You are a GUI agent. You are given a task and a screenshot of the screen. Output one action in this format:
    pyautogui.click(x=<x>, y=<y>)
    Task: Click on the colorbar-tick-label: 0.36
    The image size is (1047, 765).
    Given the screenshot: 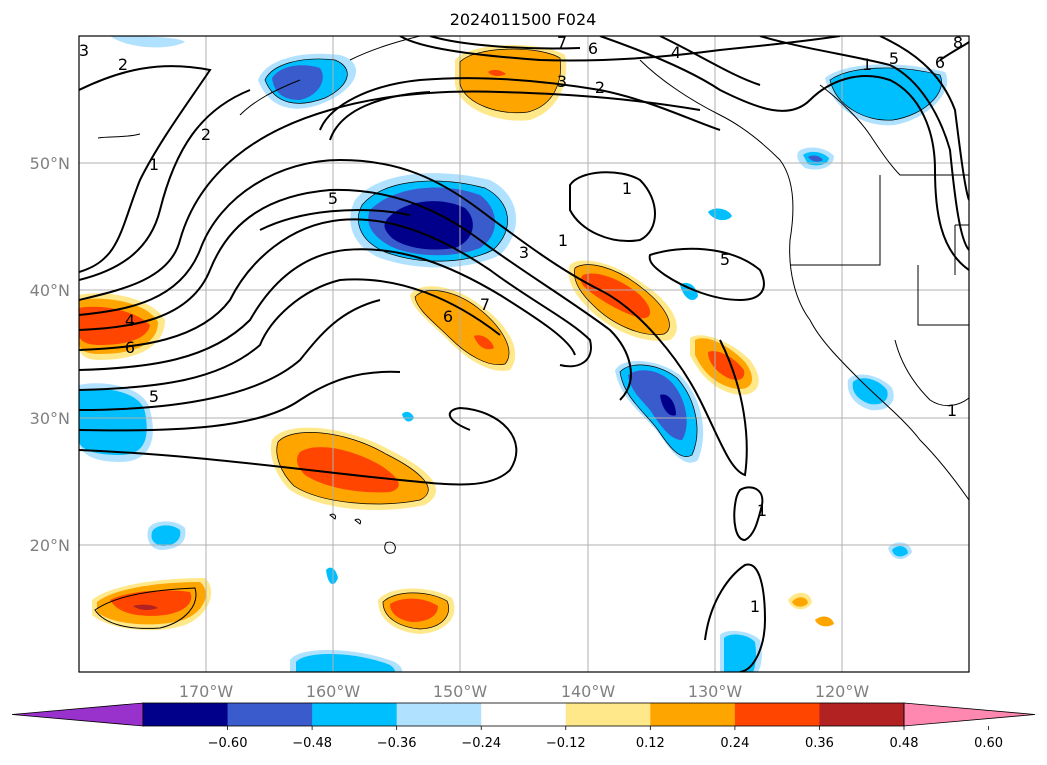 What is the action you would take?
    pyautogui.click(x=819, y=743)
    